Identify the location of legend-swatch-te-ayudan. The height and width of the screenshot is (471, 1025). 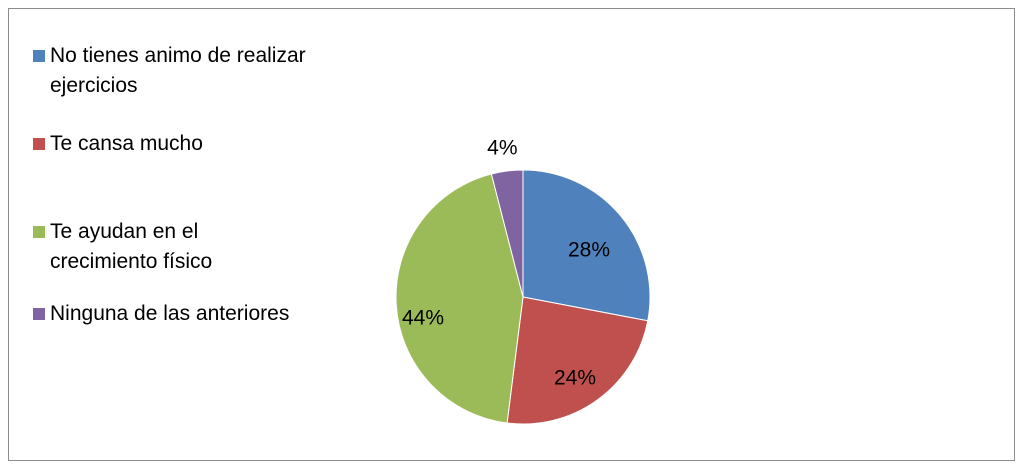
(39, 232).